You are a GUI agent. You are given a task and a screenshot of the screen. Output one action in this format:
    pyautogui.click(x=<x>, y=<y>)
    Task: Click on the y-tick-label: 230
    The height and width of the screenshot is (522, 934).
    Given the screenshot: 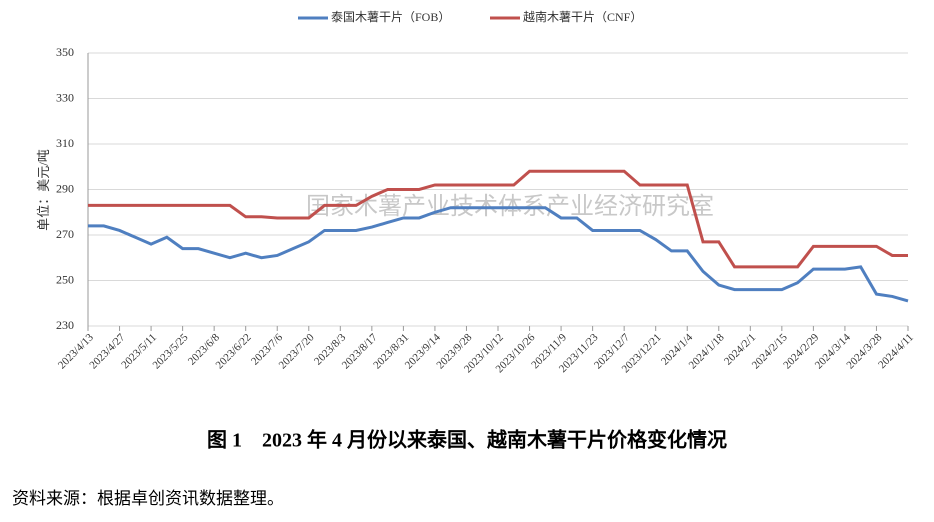 What is the action you would take?
    pyautogui.click(x=65, y=325)
    